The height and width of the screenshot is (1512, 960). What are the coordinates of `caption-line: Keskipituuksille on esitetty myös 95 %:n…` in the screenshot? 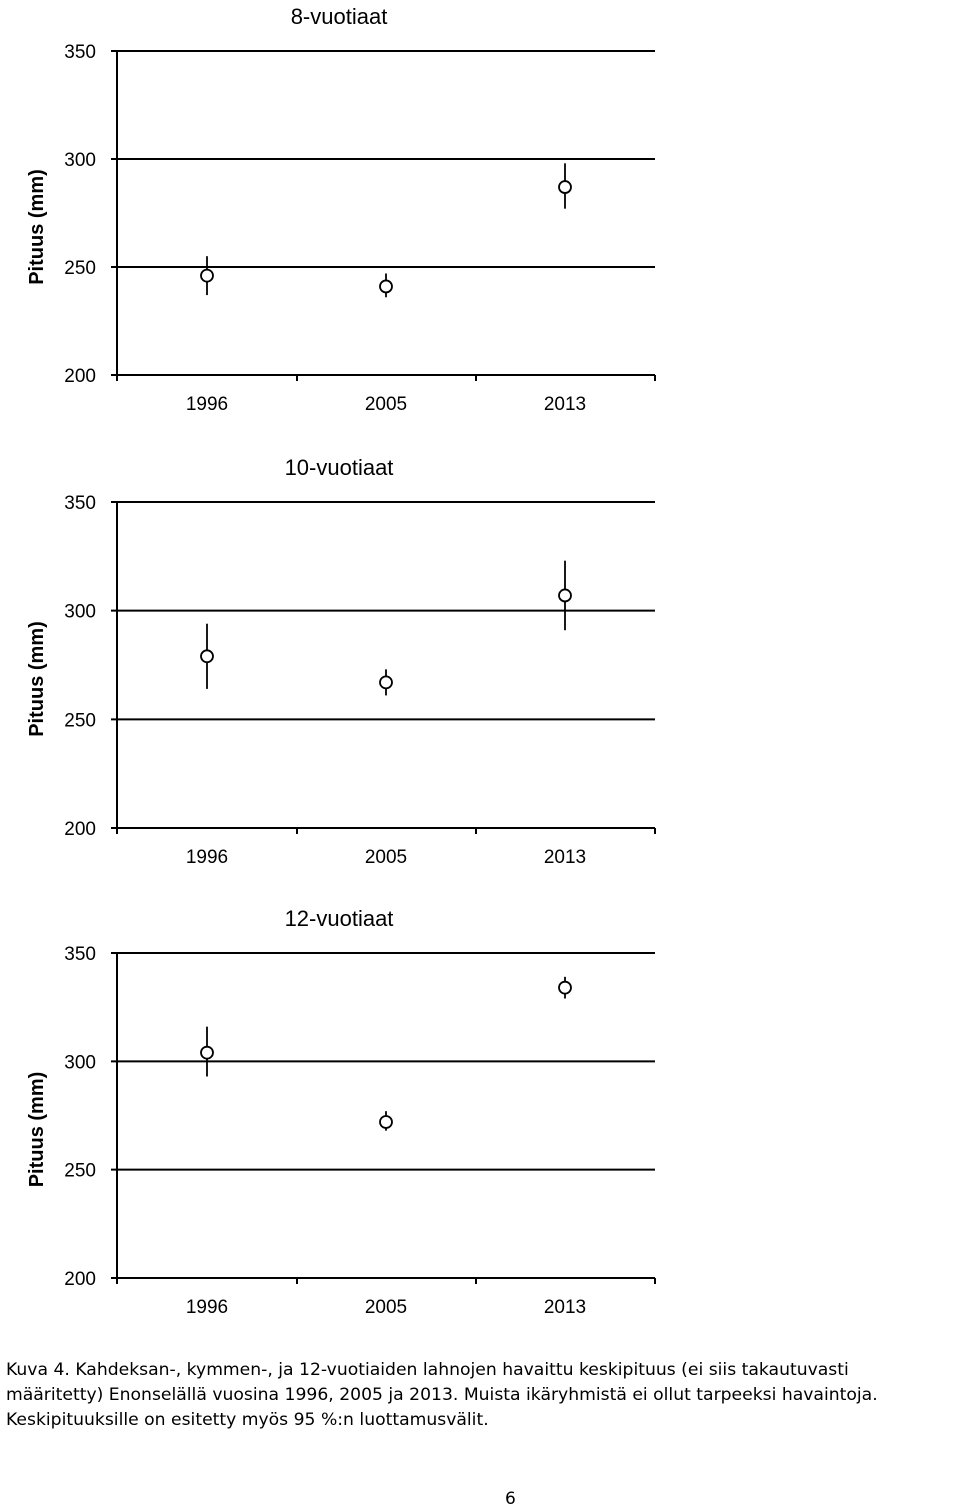 It's located at (247, 1420).